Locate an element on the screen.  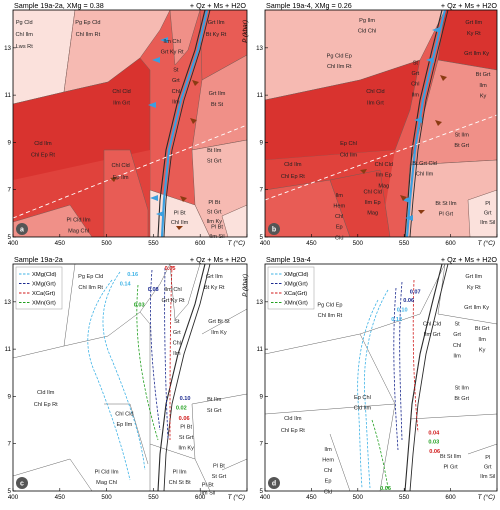
panel-a-field-label: Ep Ilm is located at coordinates (121, 178).